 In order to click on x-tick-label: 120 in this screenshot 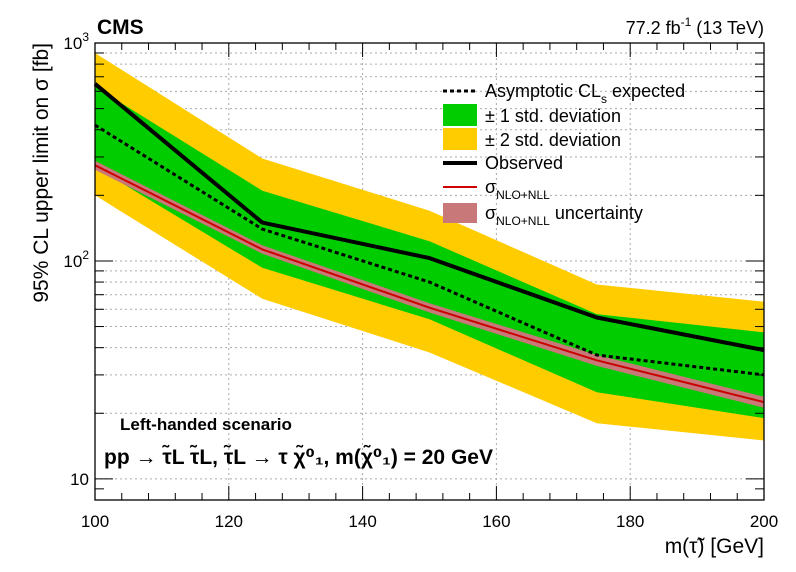, I will do `click(229, 521)`.